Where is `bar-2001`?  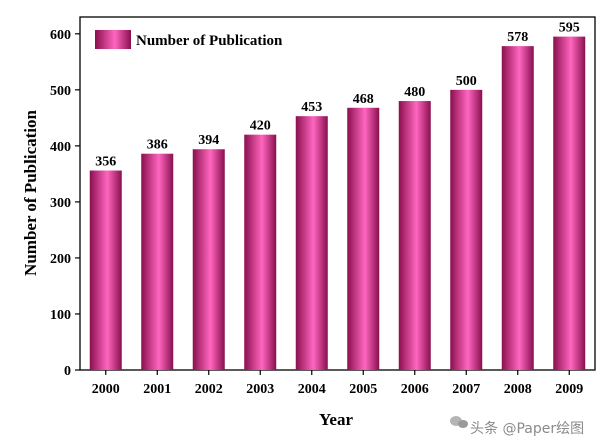 bar-2001 is located at coordinates (157, 261).